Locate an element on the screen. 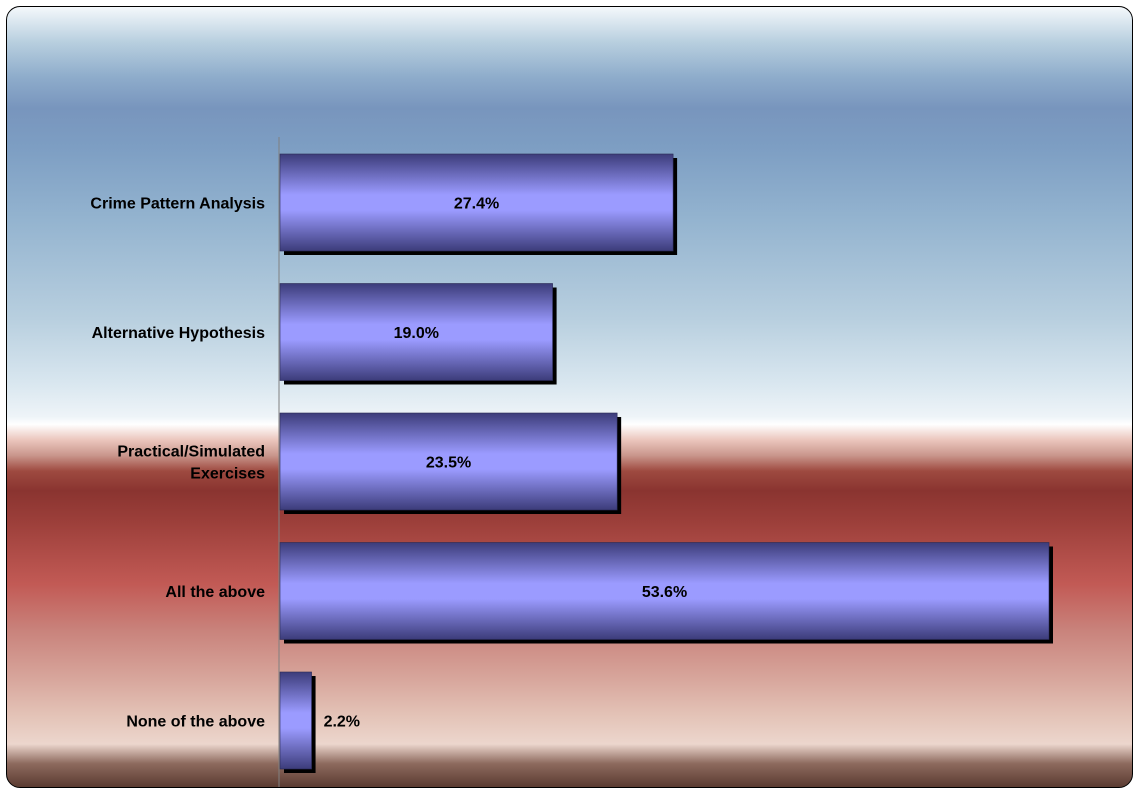 Image resolution: width=1137 pixels, height=792 pixels. data-label: 53.6% is located at coordinates (664, 592).